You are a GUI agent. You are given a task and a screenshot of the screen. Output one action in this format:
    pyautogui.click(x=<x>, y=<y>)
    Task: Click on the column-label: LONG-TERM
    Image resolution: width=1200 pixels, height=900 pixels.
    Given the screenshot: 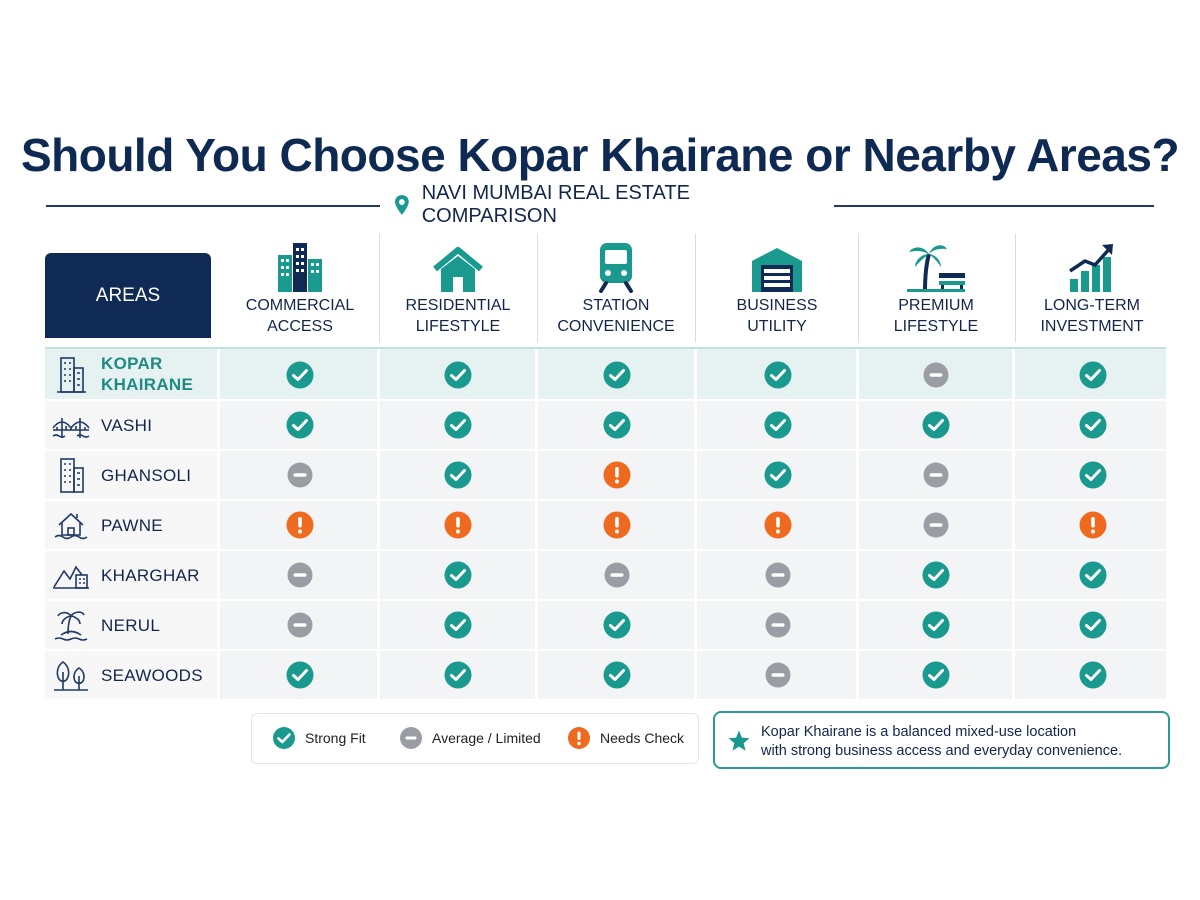 What is the action you would take?
    pyautogui.click(x=1092, y=305)
    